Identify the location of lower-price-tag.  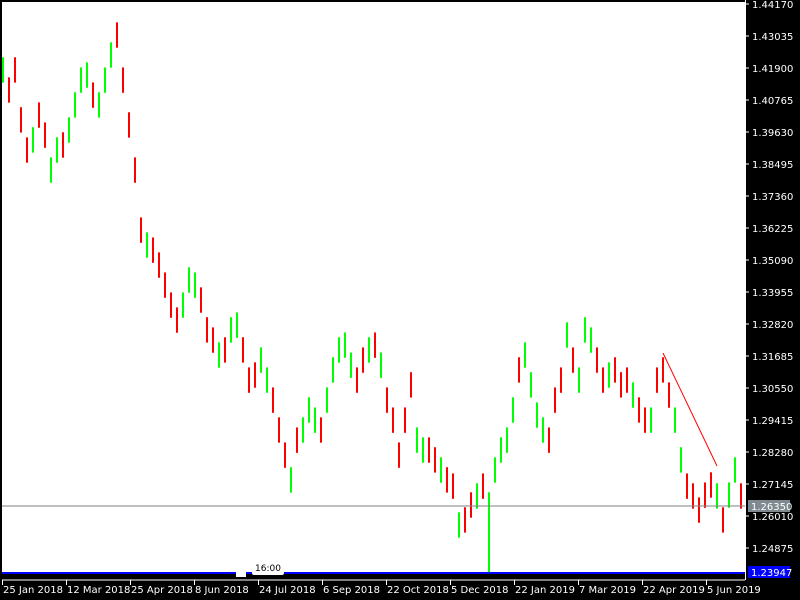
(769, 572).